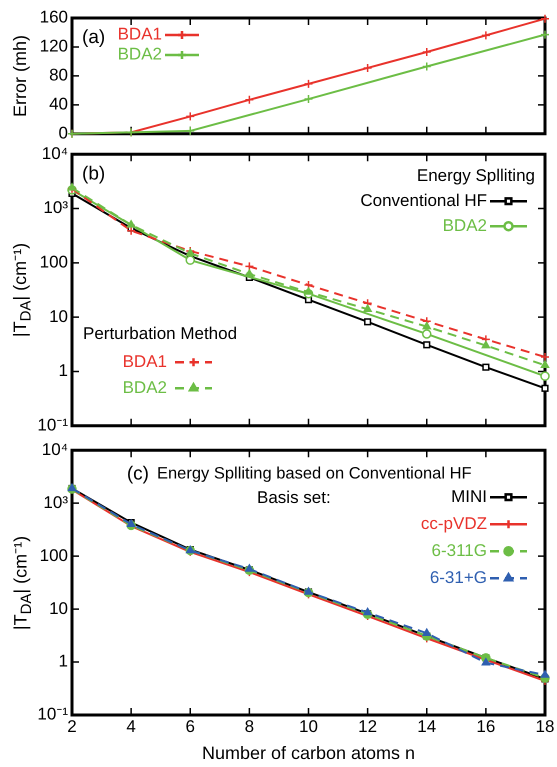 The height and width of the screenshot is (767, 557). I want to click on text: Energy Splliting based on Conventional HF, so click(314, 473).